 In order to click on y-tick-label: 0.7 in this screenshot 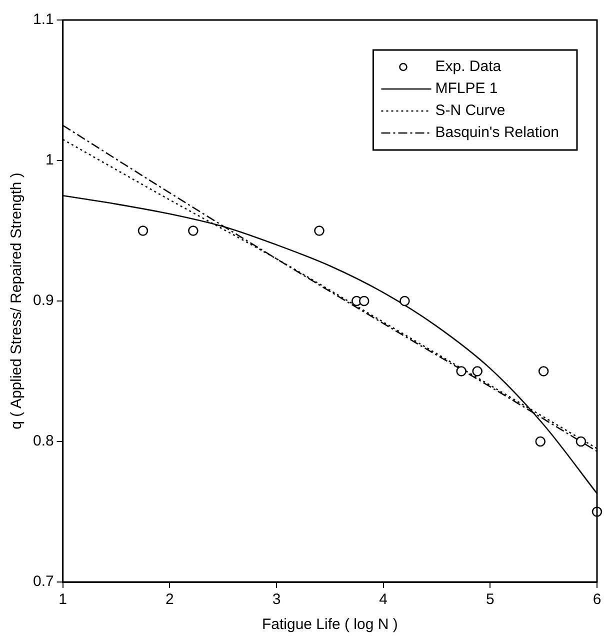, I will do `click(43, 581)`.